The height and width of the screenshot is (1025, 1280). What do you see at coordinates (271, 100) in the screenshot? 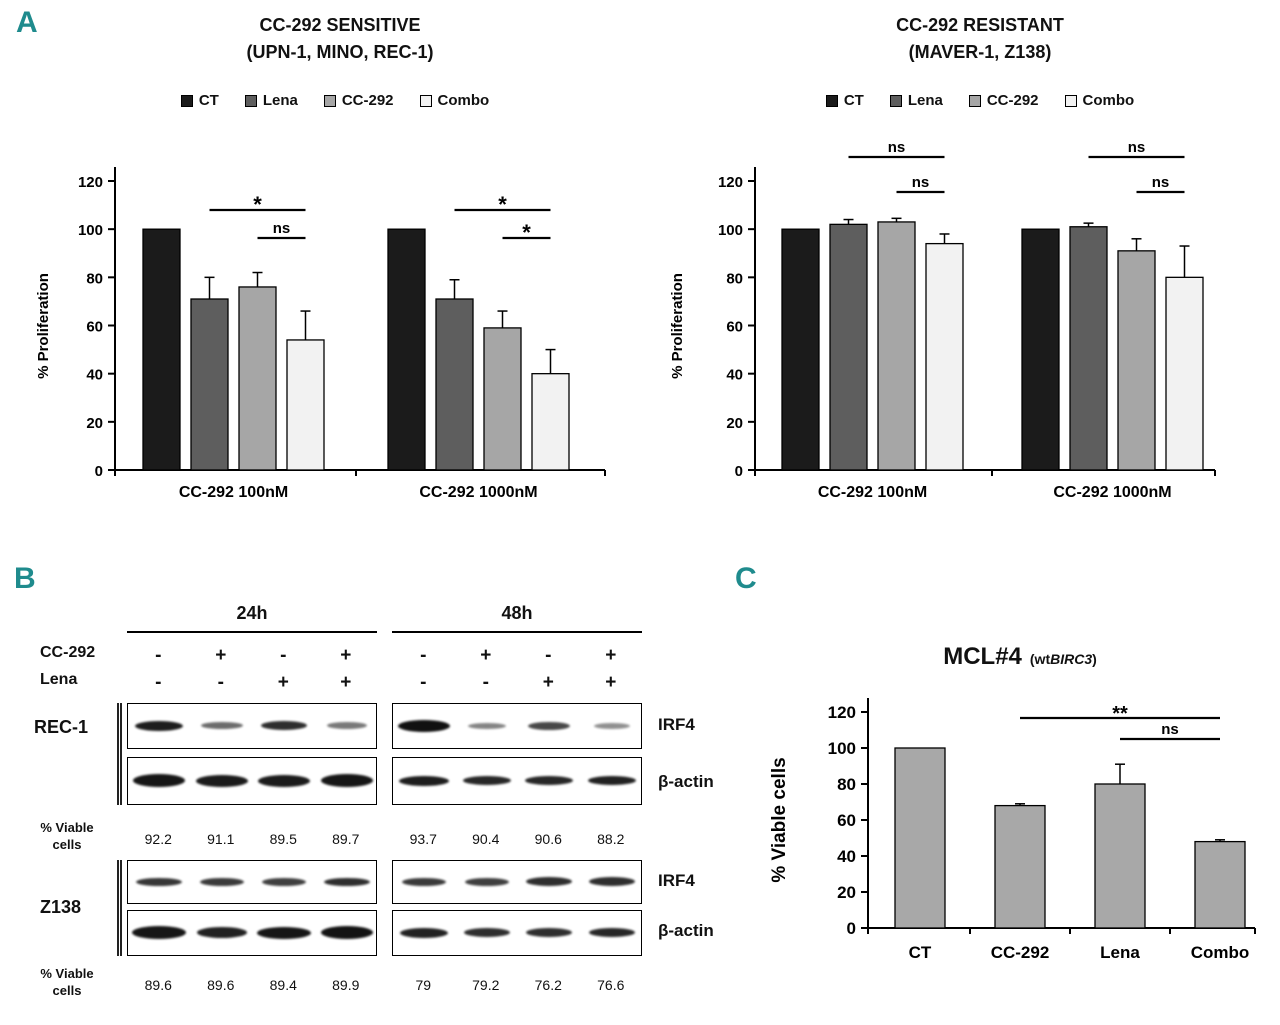
I see `legend-item-lena: Lena` at bounding box center [271, 100].